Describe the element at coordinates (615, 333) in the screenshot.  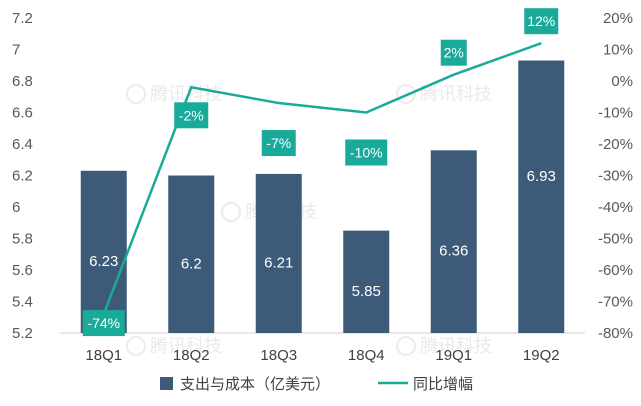
I see `right-axis-tick: -80%` at that location.